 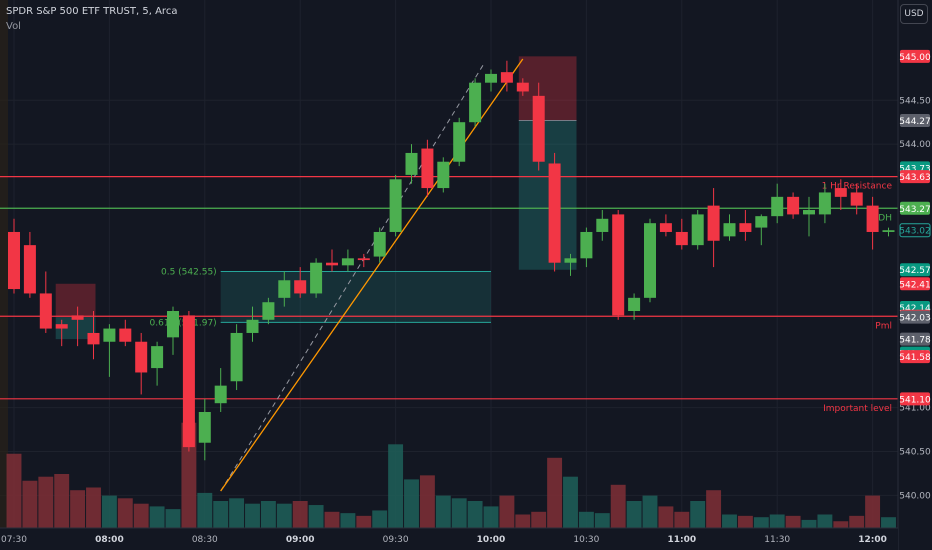 I want to click on x-tick-label: 11:30, so click(x=777, y=540).